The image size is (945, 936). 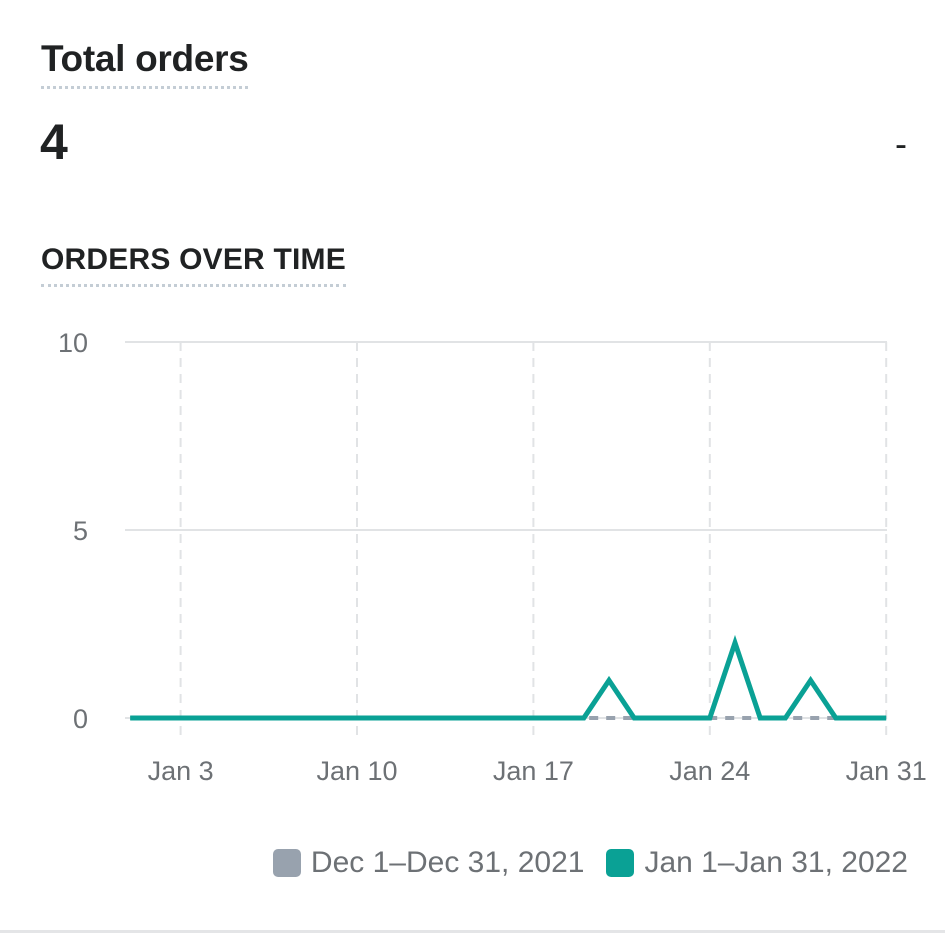 I want to click on metric-value: 4, so click(x=54, y=142).